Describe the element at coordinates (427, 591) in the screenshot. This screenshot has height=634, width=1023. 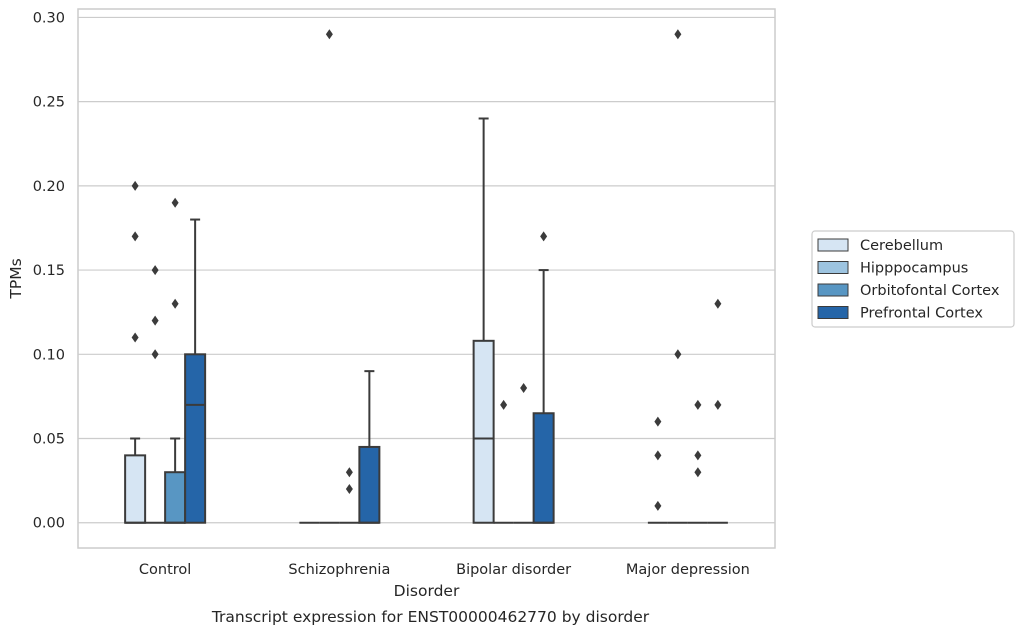
I see `x-axis-title: Disorder` at that location.